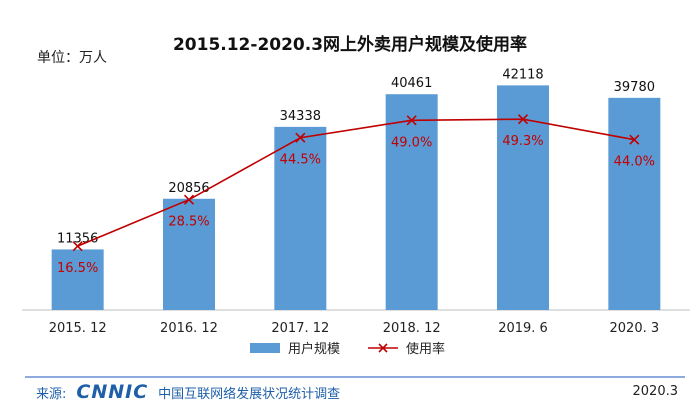 The width and height of the screenshot is (700, 413). I want to click on source-label: 来源:, so click(51, 394).